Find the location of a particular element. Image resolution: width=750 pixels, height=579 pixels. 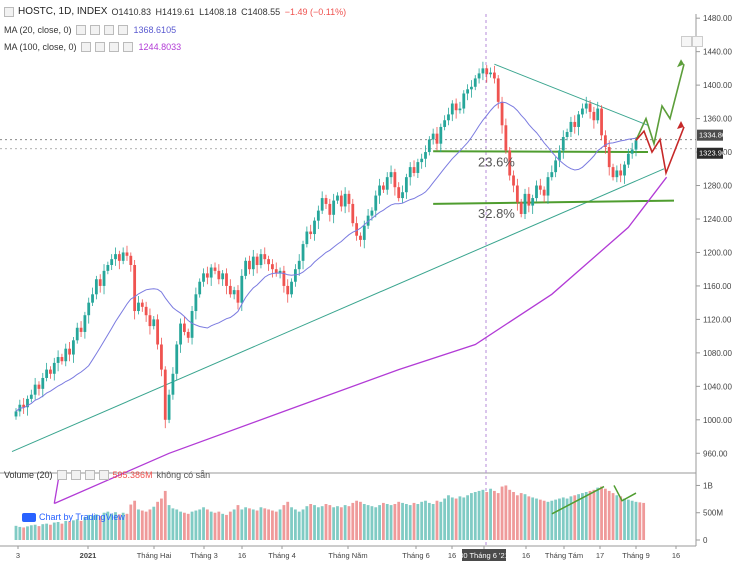

volume-group is located at coordinates (330, 512).